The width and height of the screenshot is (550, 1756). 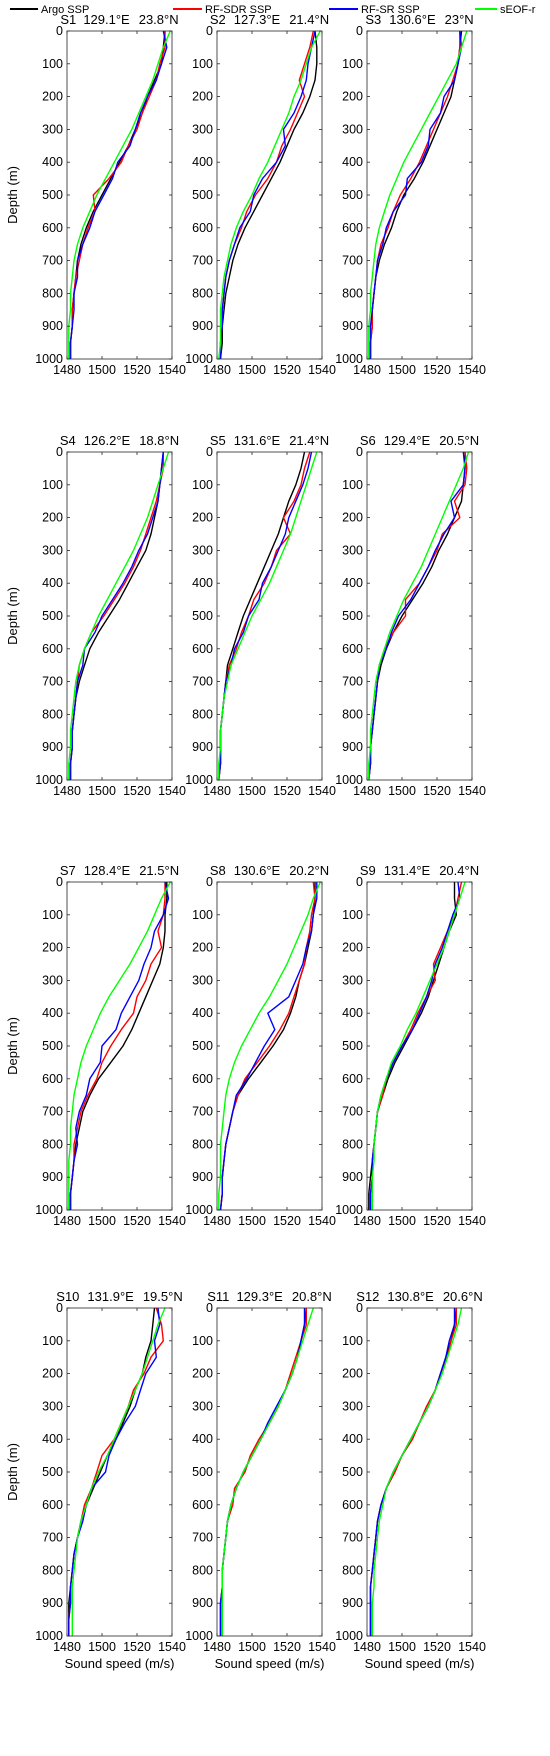 What do you see at coordinates (257, 870) in the screenshot?
I see `longitude-label: 130.6°E` at bounding box center [257, 870].